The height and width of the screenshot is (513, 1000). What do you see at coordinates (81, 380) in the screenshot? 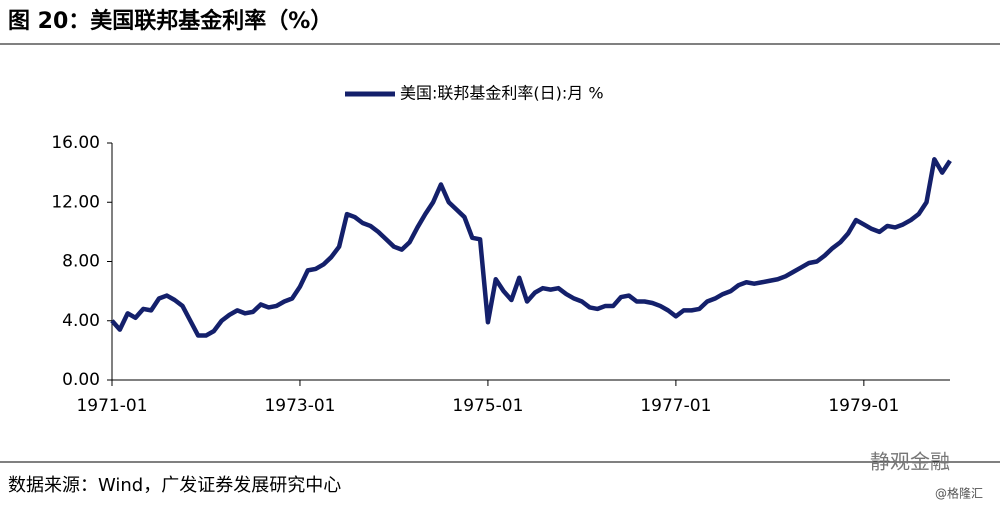
I see `y-tick-label: 0.00` at bounding box center [81, 380].